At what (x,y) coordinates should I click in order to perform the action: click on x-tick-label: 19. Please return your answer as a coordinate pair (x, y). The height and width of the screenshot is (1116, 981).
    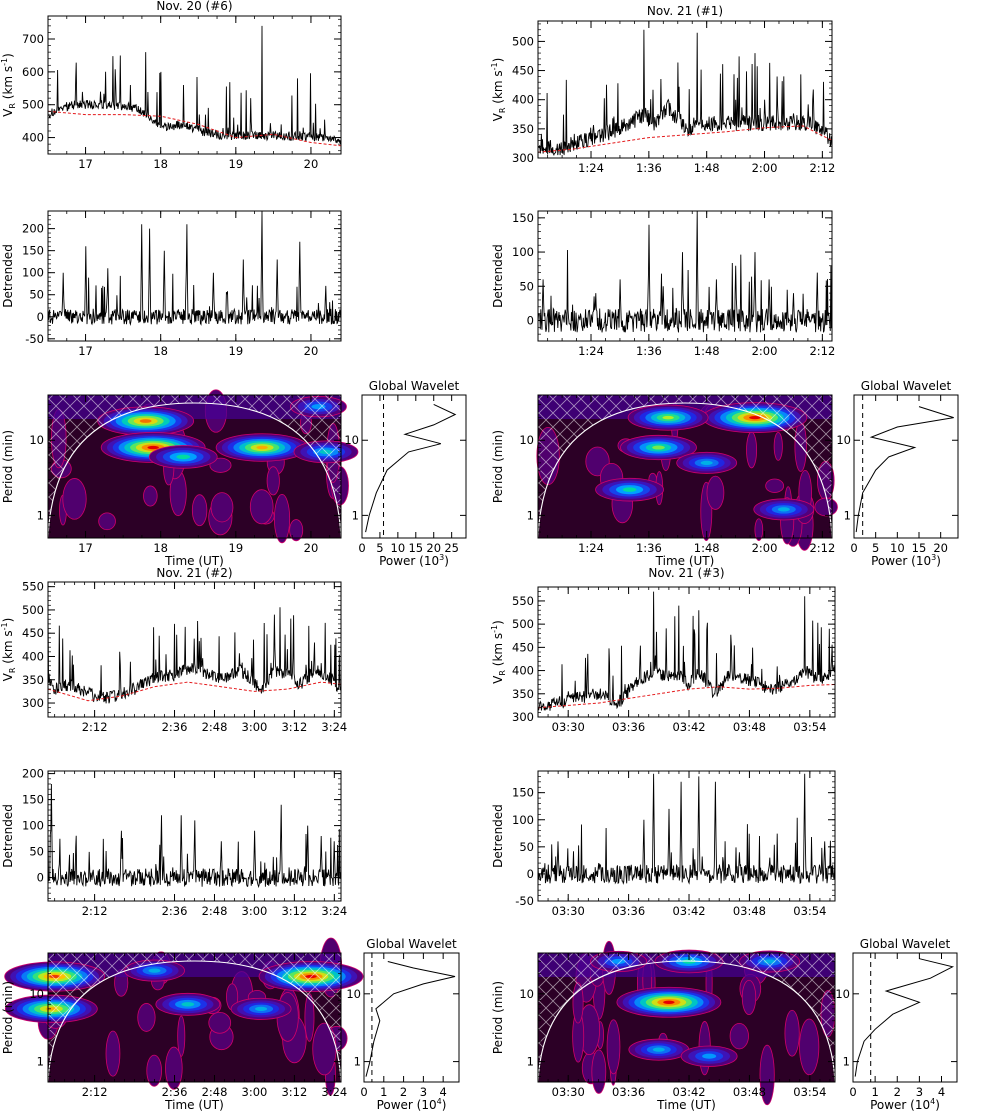
    Looking at the image, I should click on (236, 548).